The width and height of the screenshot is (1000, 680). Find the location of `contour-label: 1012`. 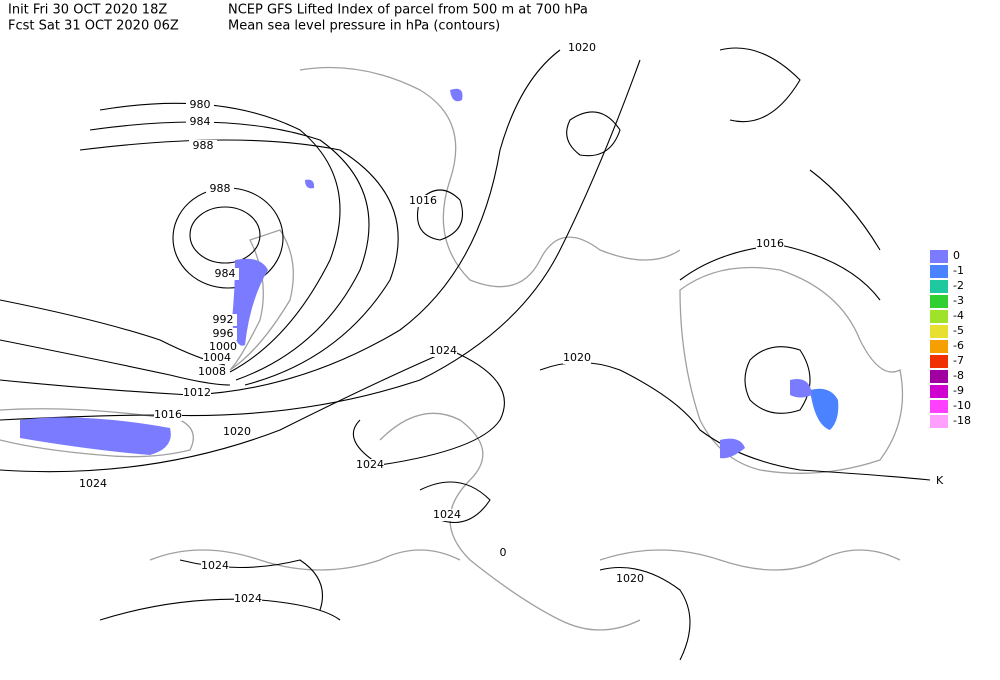

contour-label: 1012 is located at coordinates (197, 392).